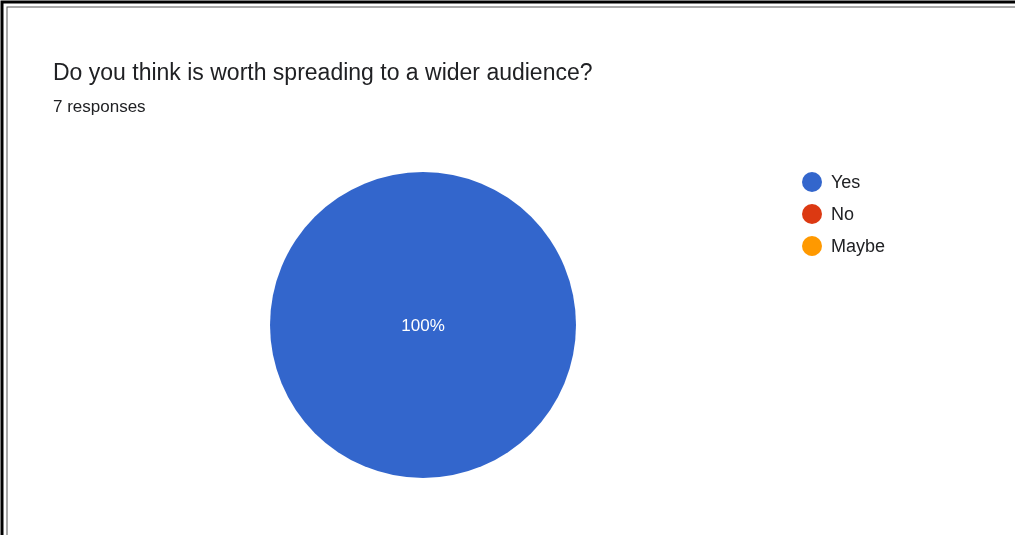  What do you see at coordinates (423, 325) in the screenshot?
I see `data-label: 100%` at bounding box center [423, 325].